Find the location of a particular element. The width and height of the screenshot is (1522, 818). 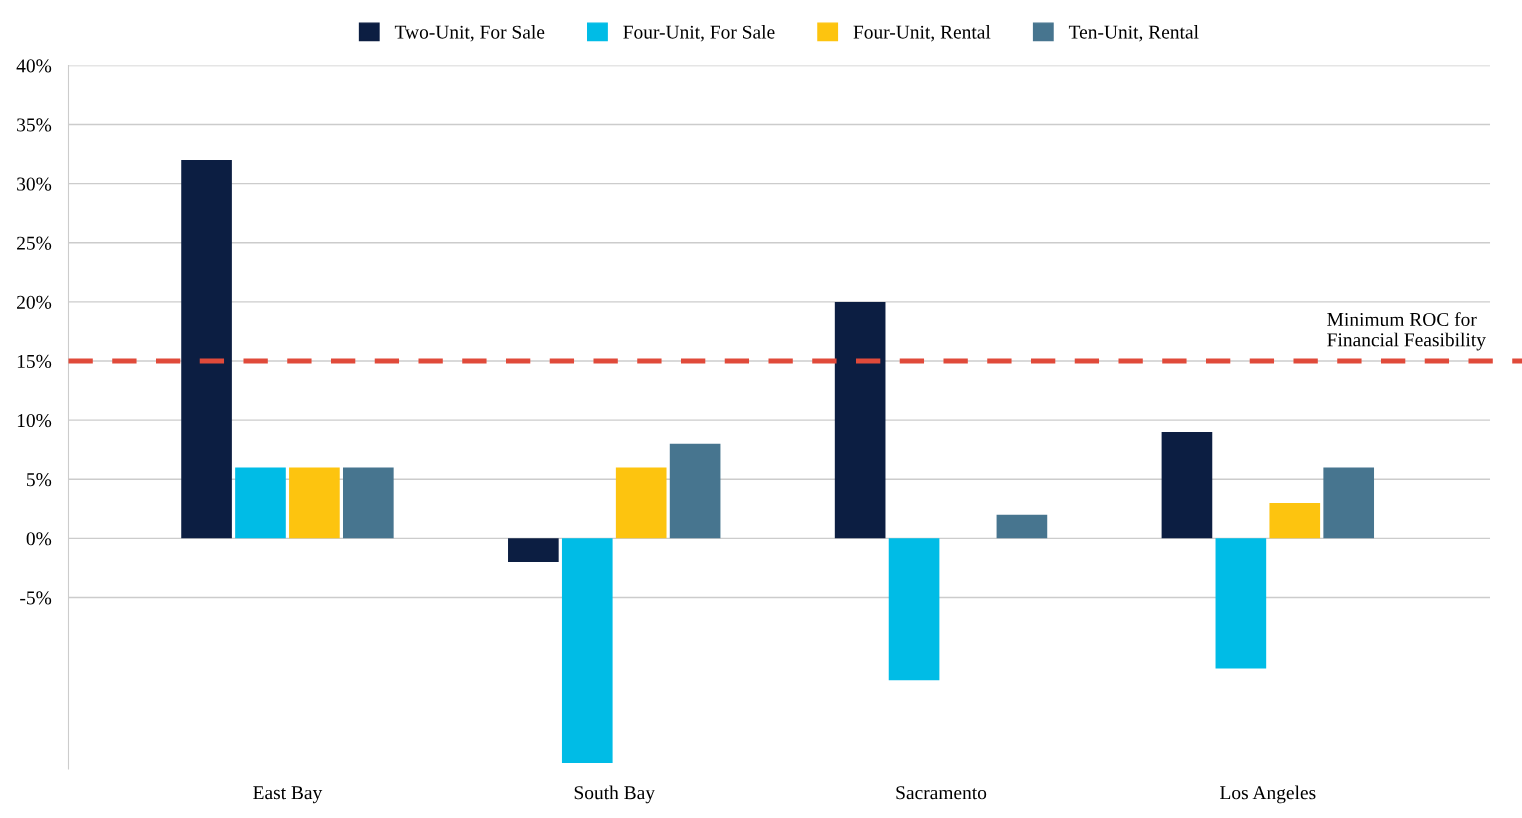

y-tick-label: 40% is located at coordinates (34, 66).